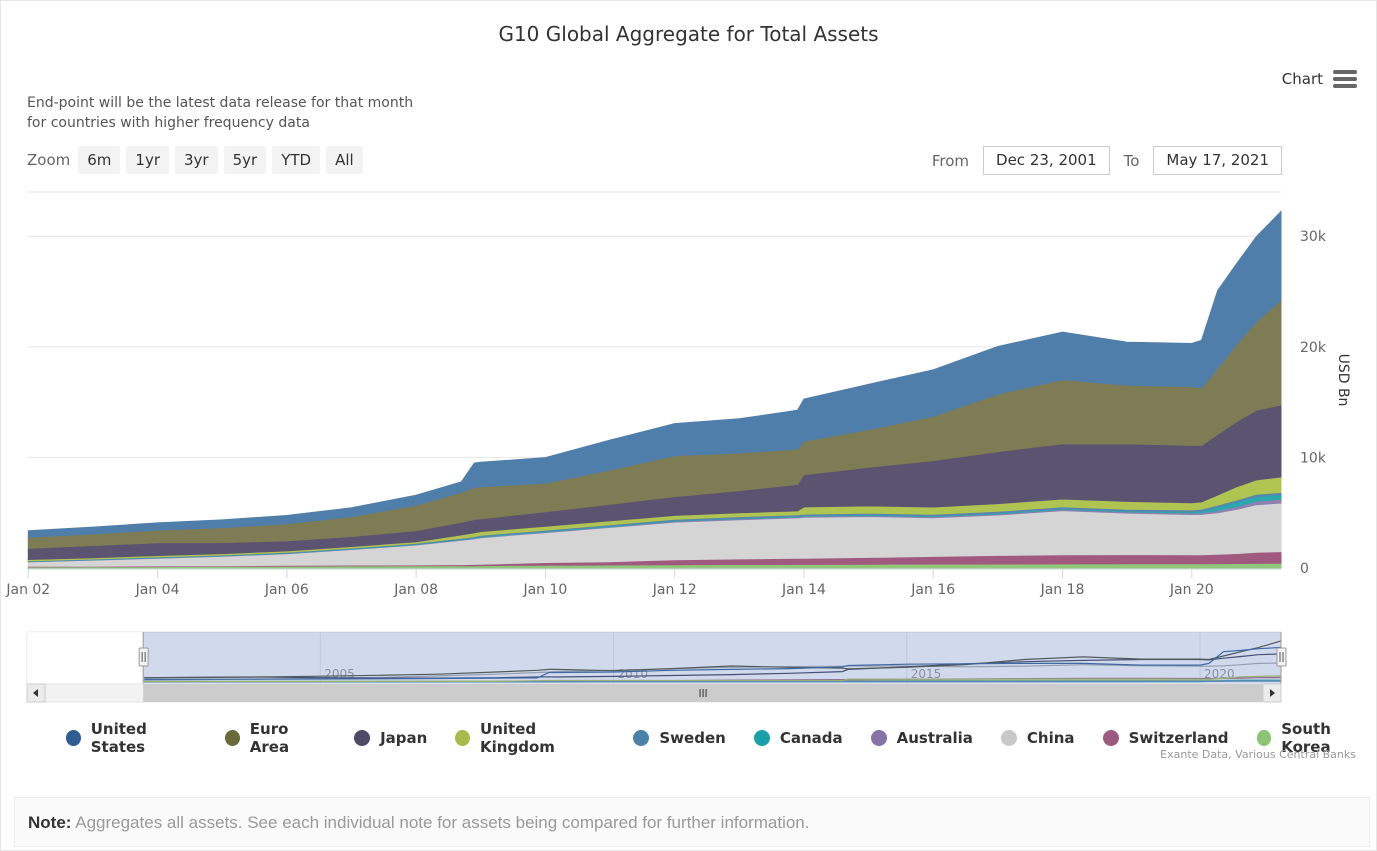  I want to click on legend-item-australia: Australia, so click(921, 738).